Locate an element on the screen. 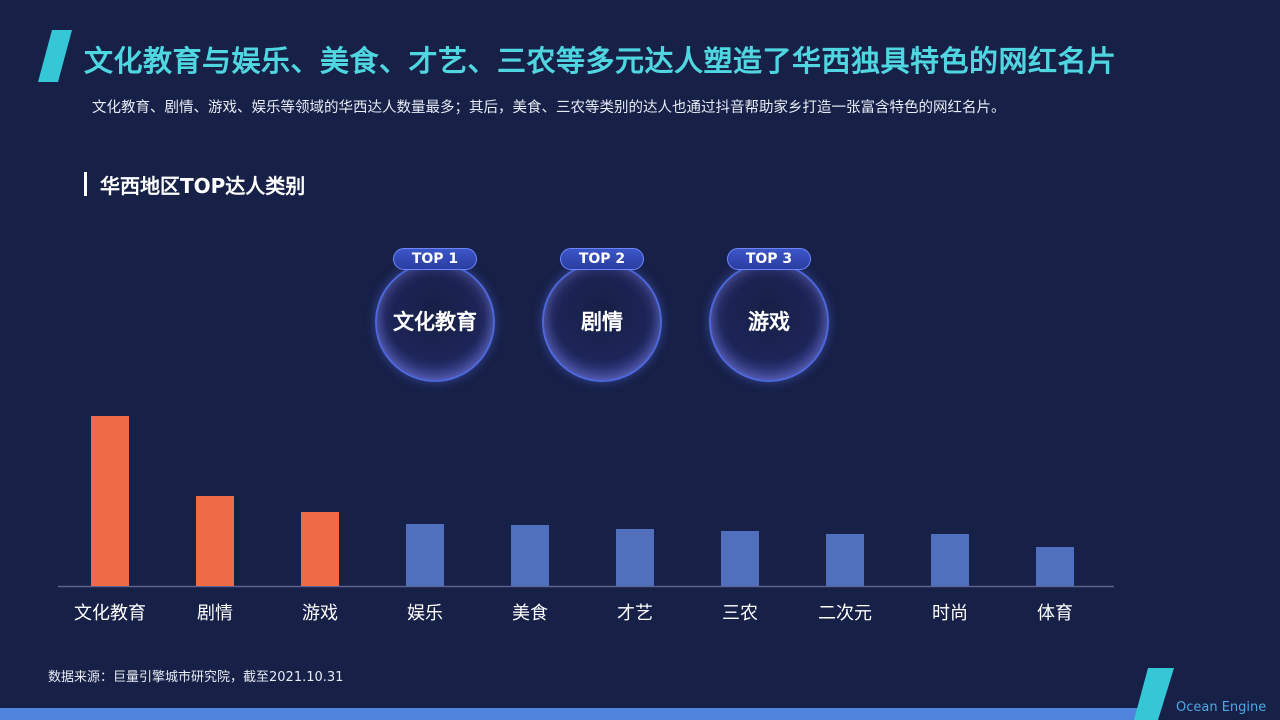 Image resolution: width=1280 pixels, height=720 pixels. x-tick-label-1: 文化教育 is located at coordinates (110, 613).